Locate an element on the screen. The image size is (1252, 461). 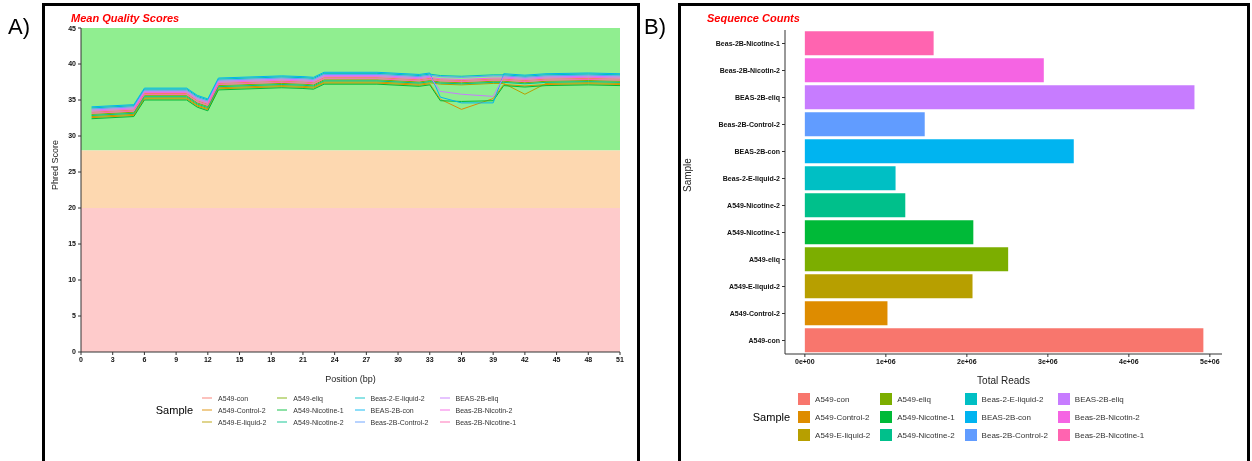
x-axis-title: Total Reads is located at coordinates (1003, 380).